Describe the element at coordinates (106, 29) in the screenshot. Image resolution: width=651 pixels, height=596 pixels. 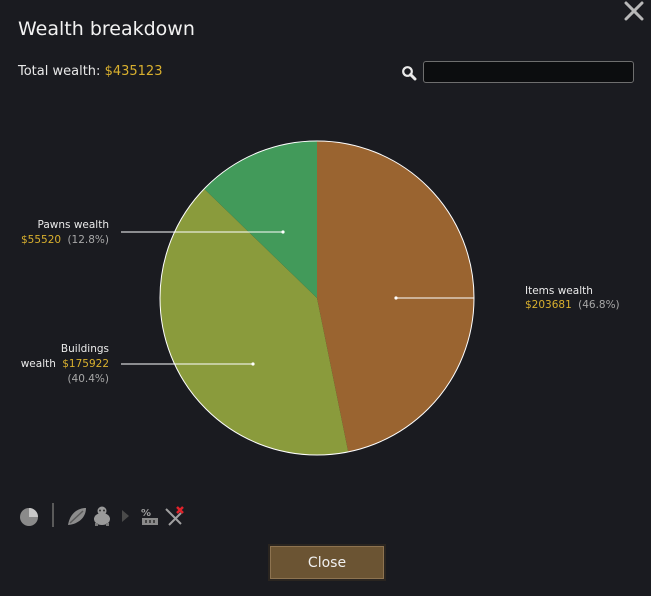
I see `window-title: Wealth breakdown` at that location.